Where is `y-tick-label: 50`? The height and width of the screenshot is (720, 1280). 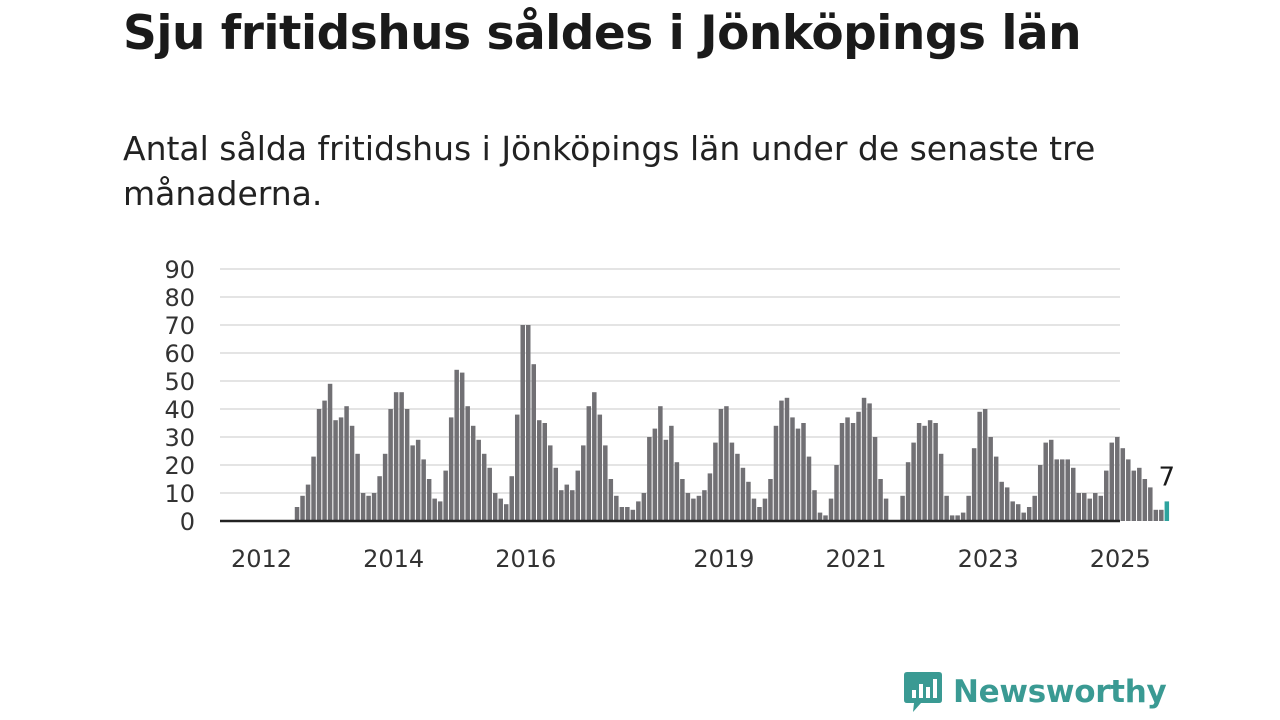 y-tick-label: 50 is located at coordinates (179, 382).